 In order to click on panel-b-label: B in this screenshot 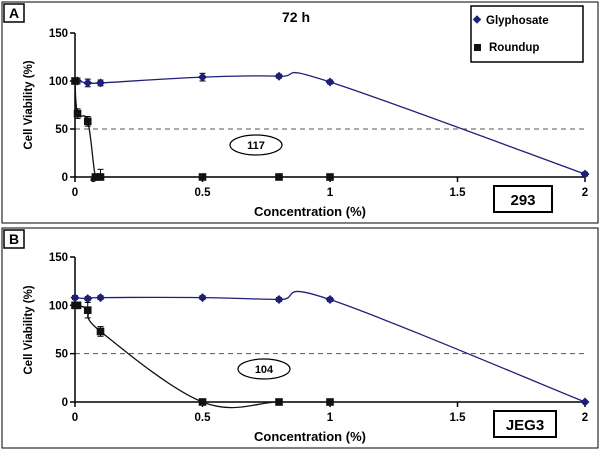, I will do `click(14, 239)`.